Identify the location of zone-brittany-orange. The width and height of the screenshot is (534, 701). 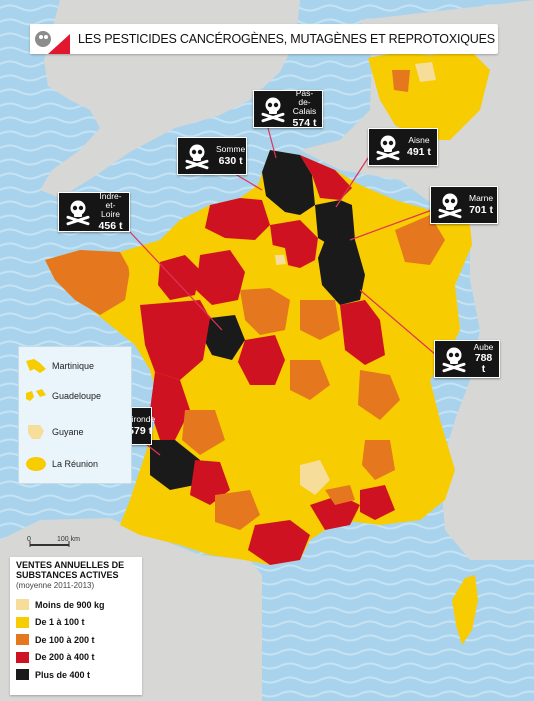
(87, 282).